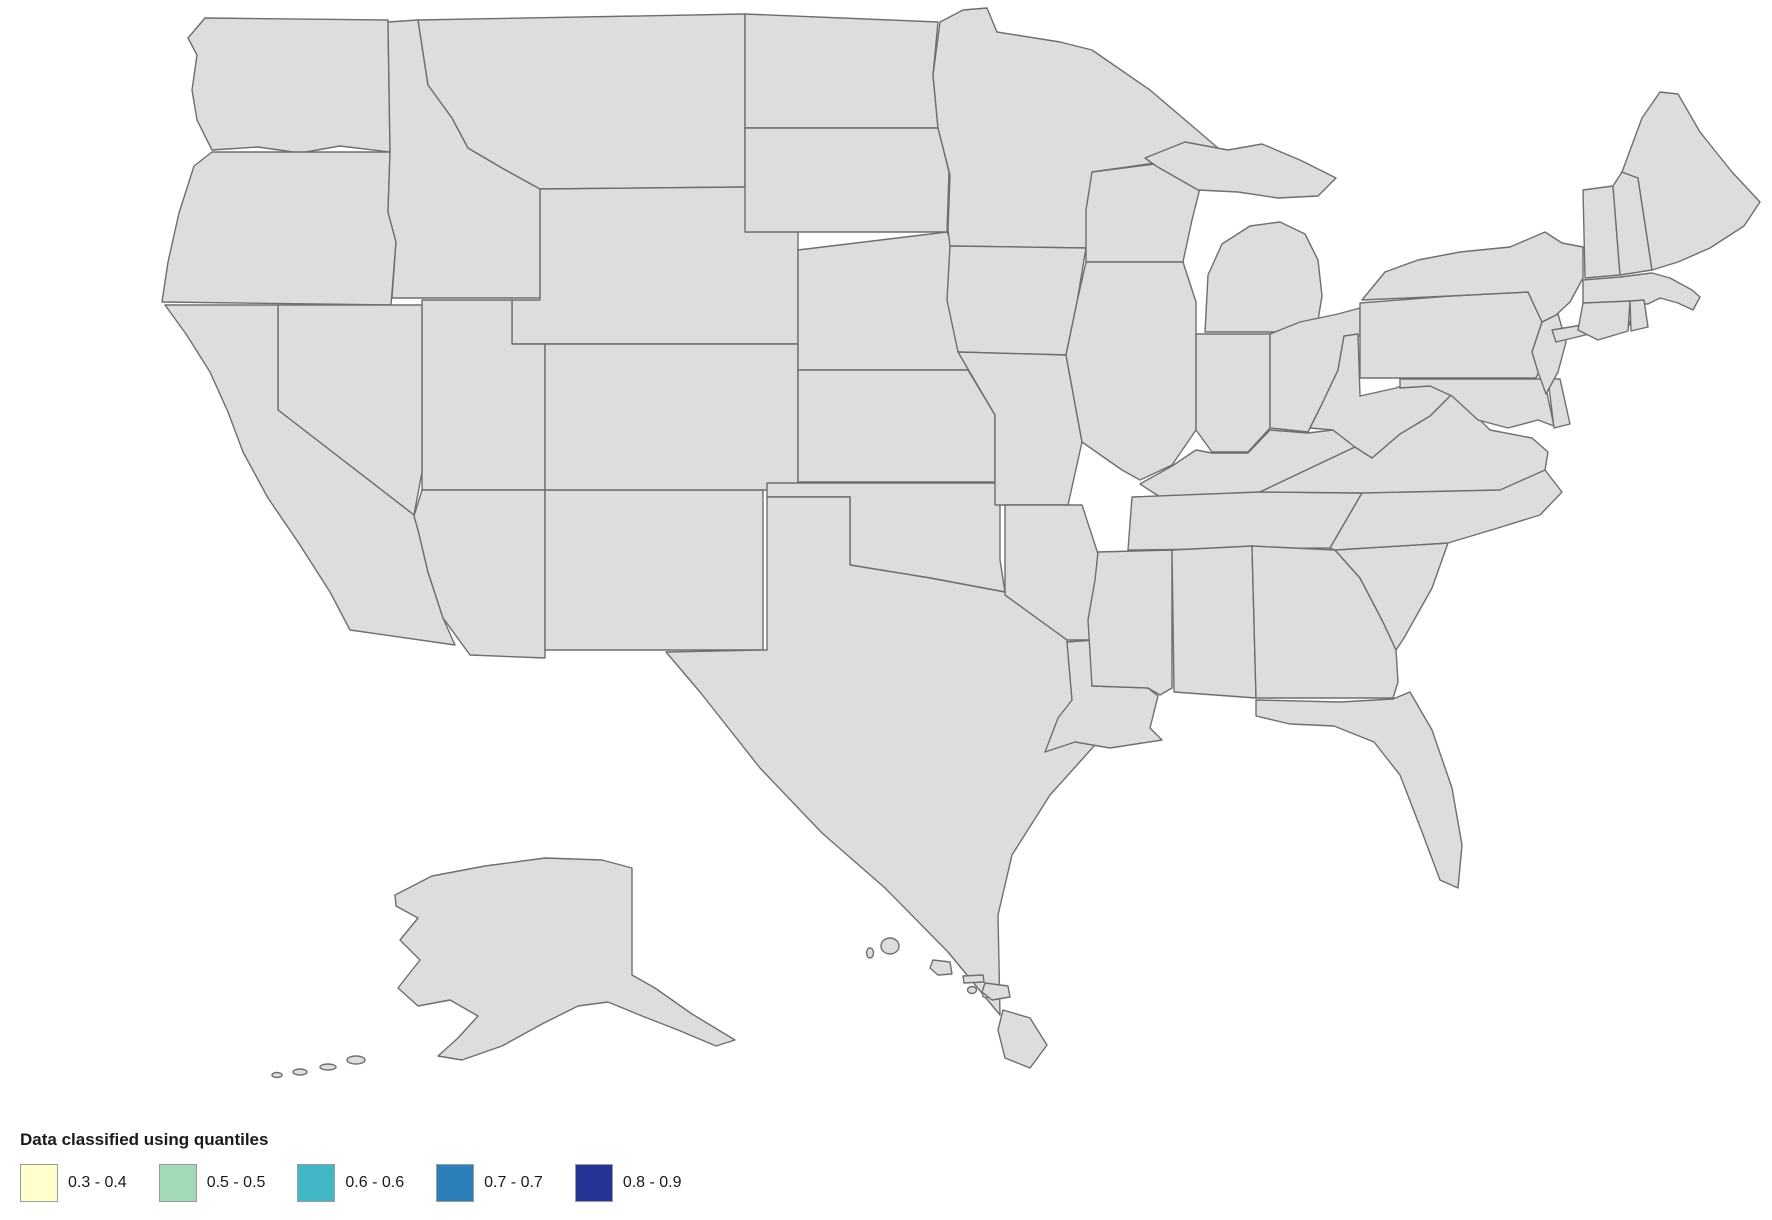 This screenshot has height=1220, width=1772. Describe the element at coordinates (97, 1182) in the screenshot. I see `legend-label-class-1: 0.3 - 0.4` at that location.